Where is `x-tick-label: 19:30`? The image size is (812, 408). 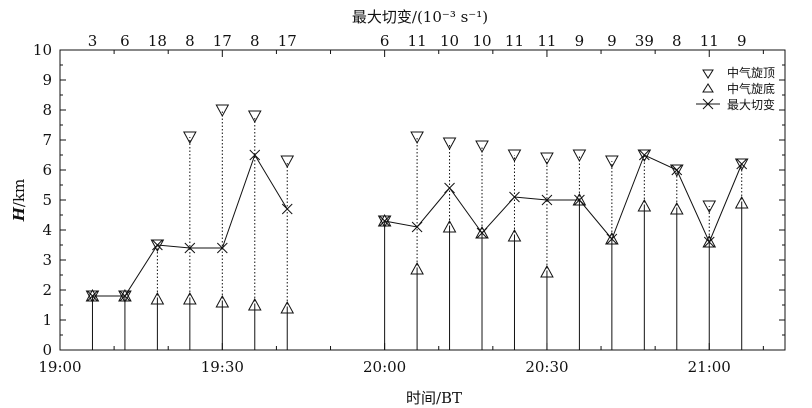
x-tick-label: 19:30 is located at coordinates (222, 367).